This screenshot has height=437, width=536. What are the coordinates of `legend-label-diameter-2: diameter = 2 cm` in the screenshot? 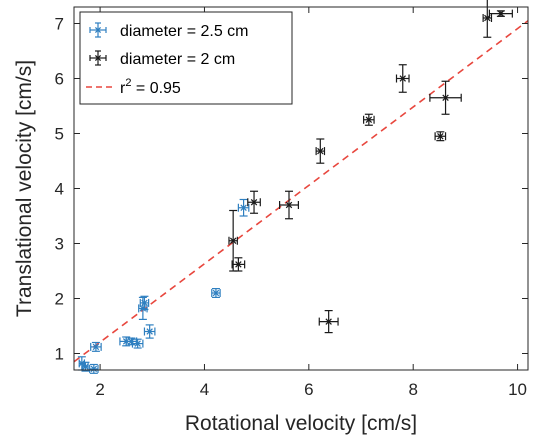 It's located at (177, 59).